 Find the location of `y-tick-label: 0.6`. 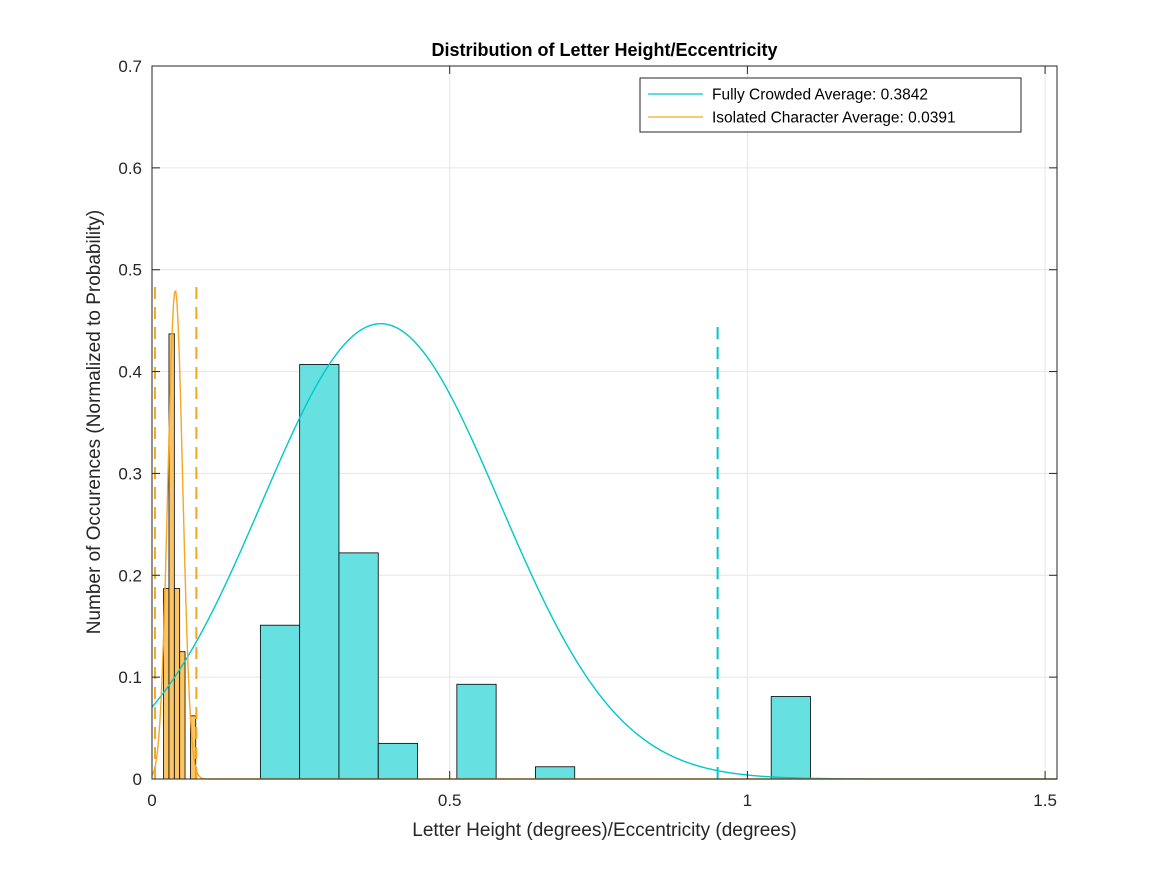

y-tick-label: 0.6 is located at coordinates (130, 168).